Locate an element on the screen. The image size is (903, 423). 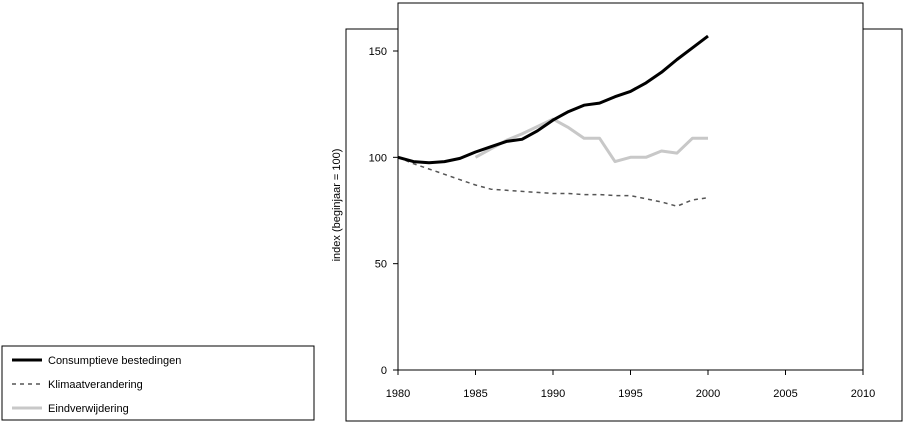
legend-box is located at coordinates (158, 383).